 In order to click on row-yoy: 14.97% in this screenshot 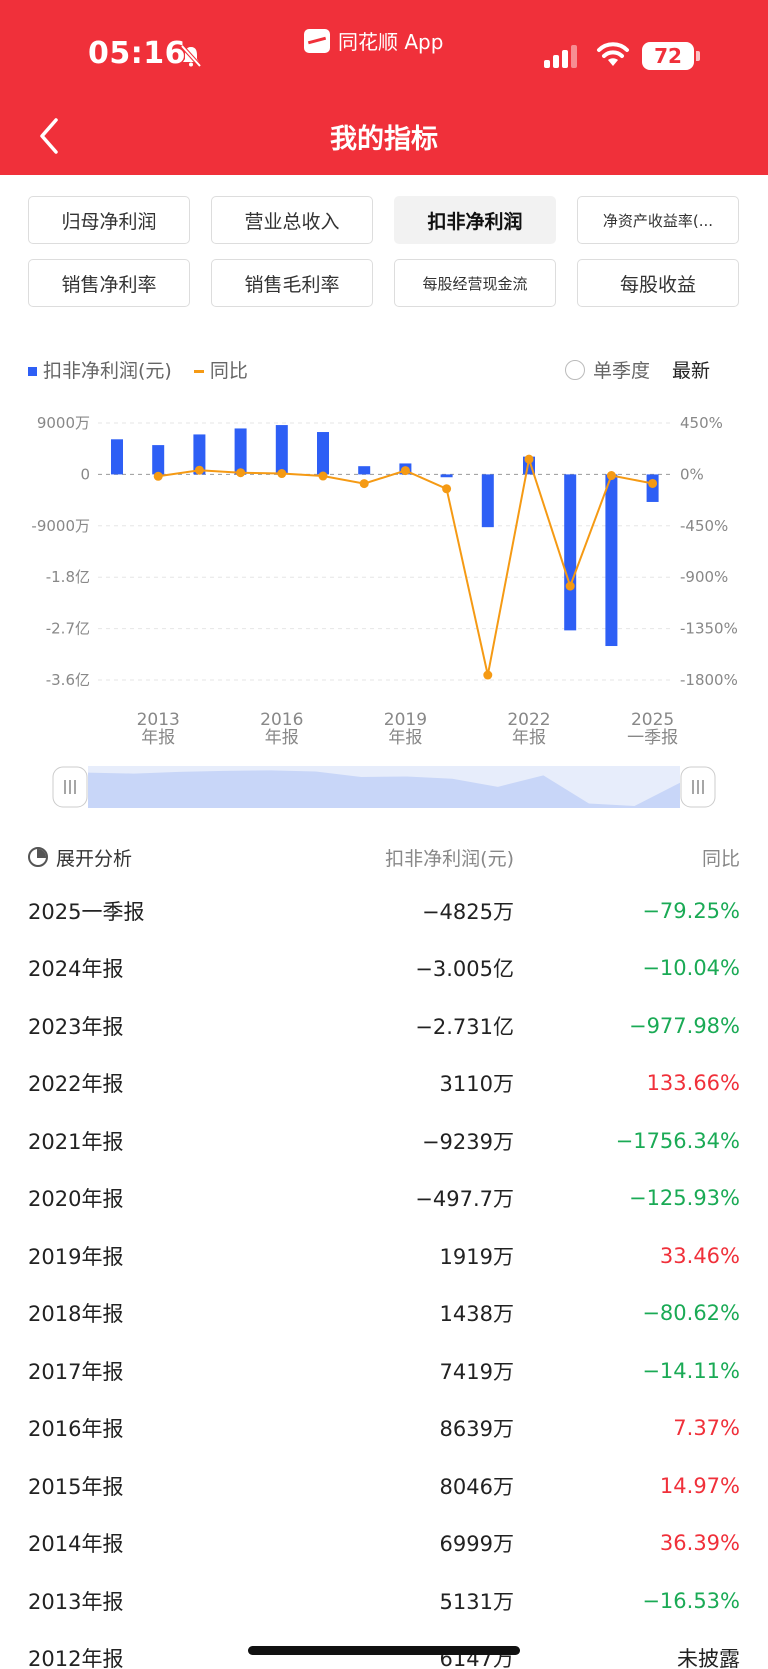, I will do `click(699, 1485)`.